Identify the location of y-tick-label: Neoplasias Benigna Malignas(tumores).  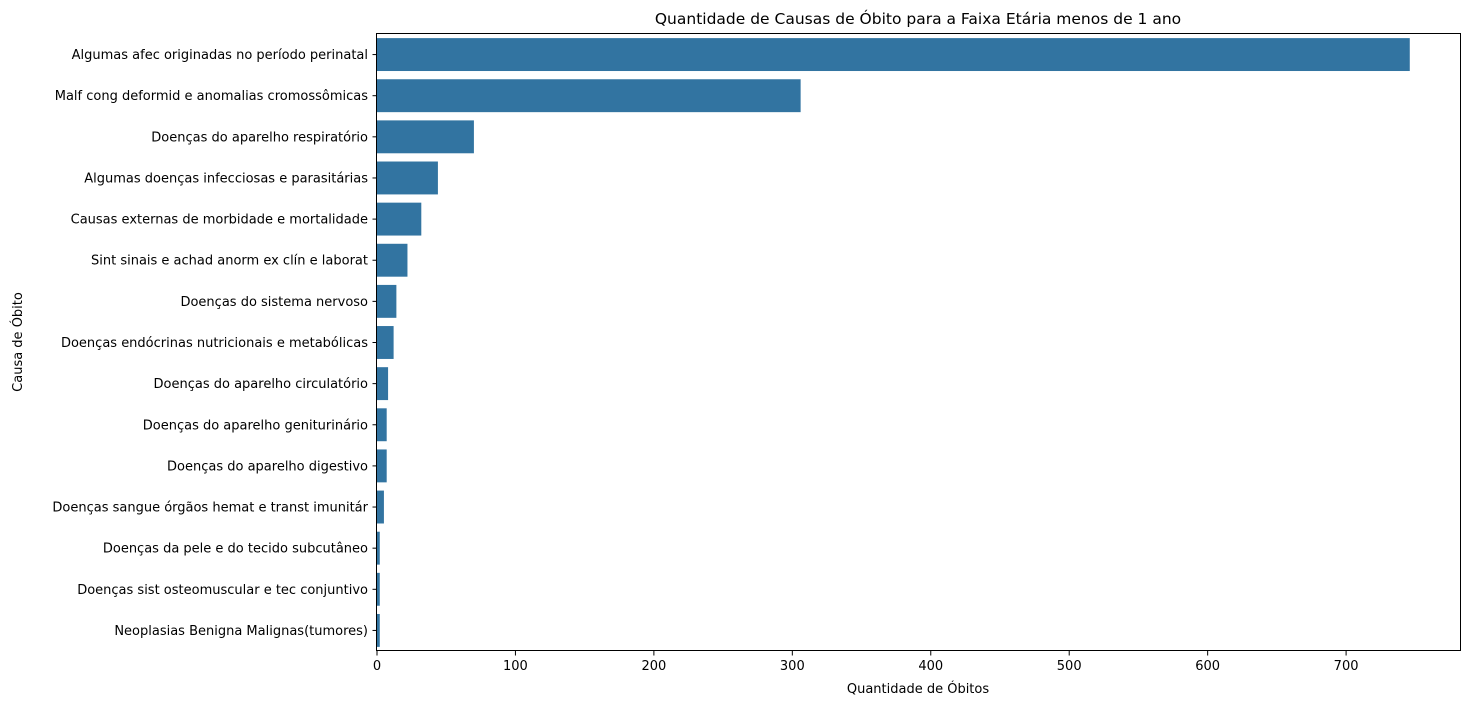
(241, 631).